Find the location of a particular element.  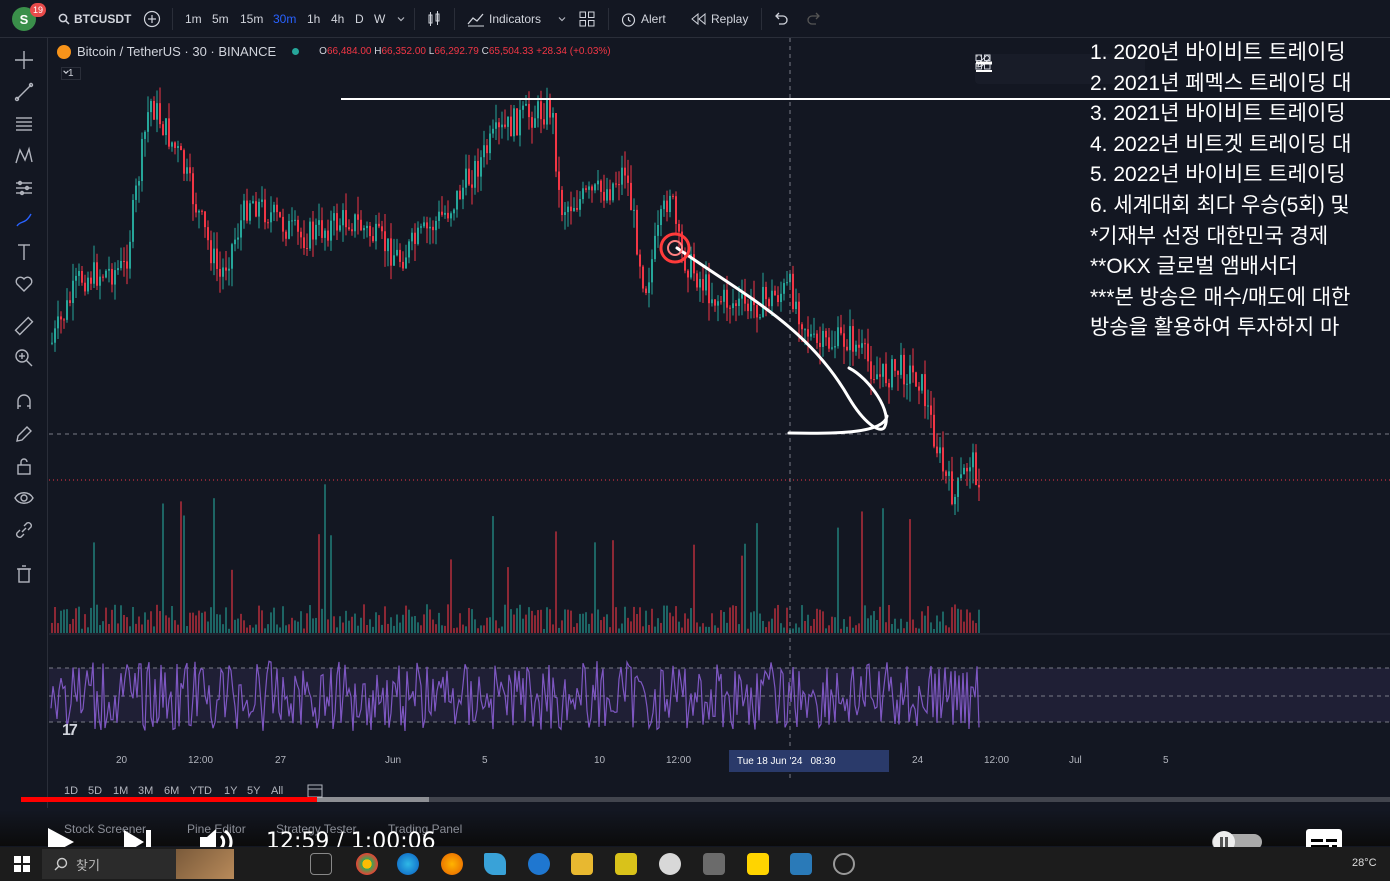

tab-trading-panel: Trading Panel is located at coordinates (425, 829).